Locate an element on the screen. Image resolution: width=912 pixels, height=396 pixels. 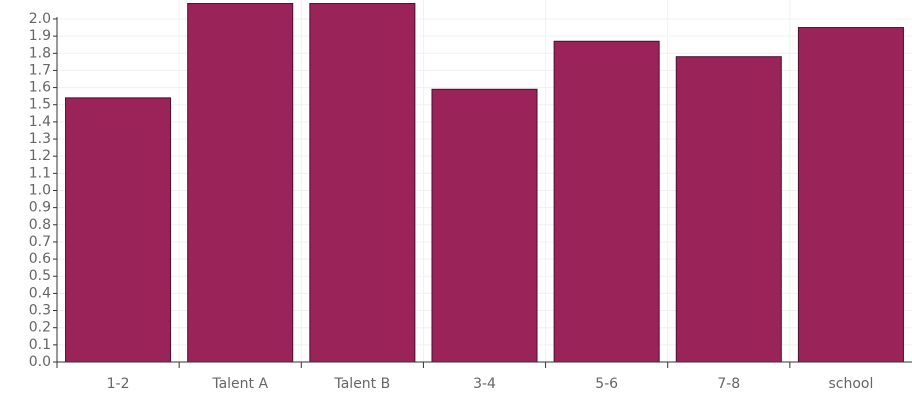
y-tick-label: 1.8 is located at coordinates (40, 53).